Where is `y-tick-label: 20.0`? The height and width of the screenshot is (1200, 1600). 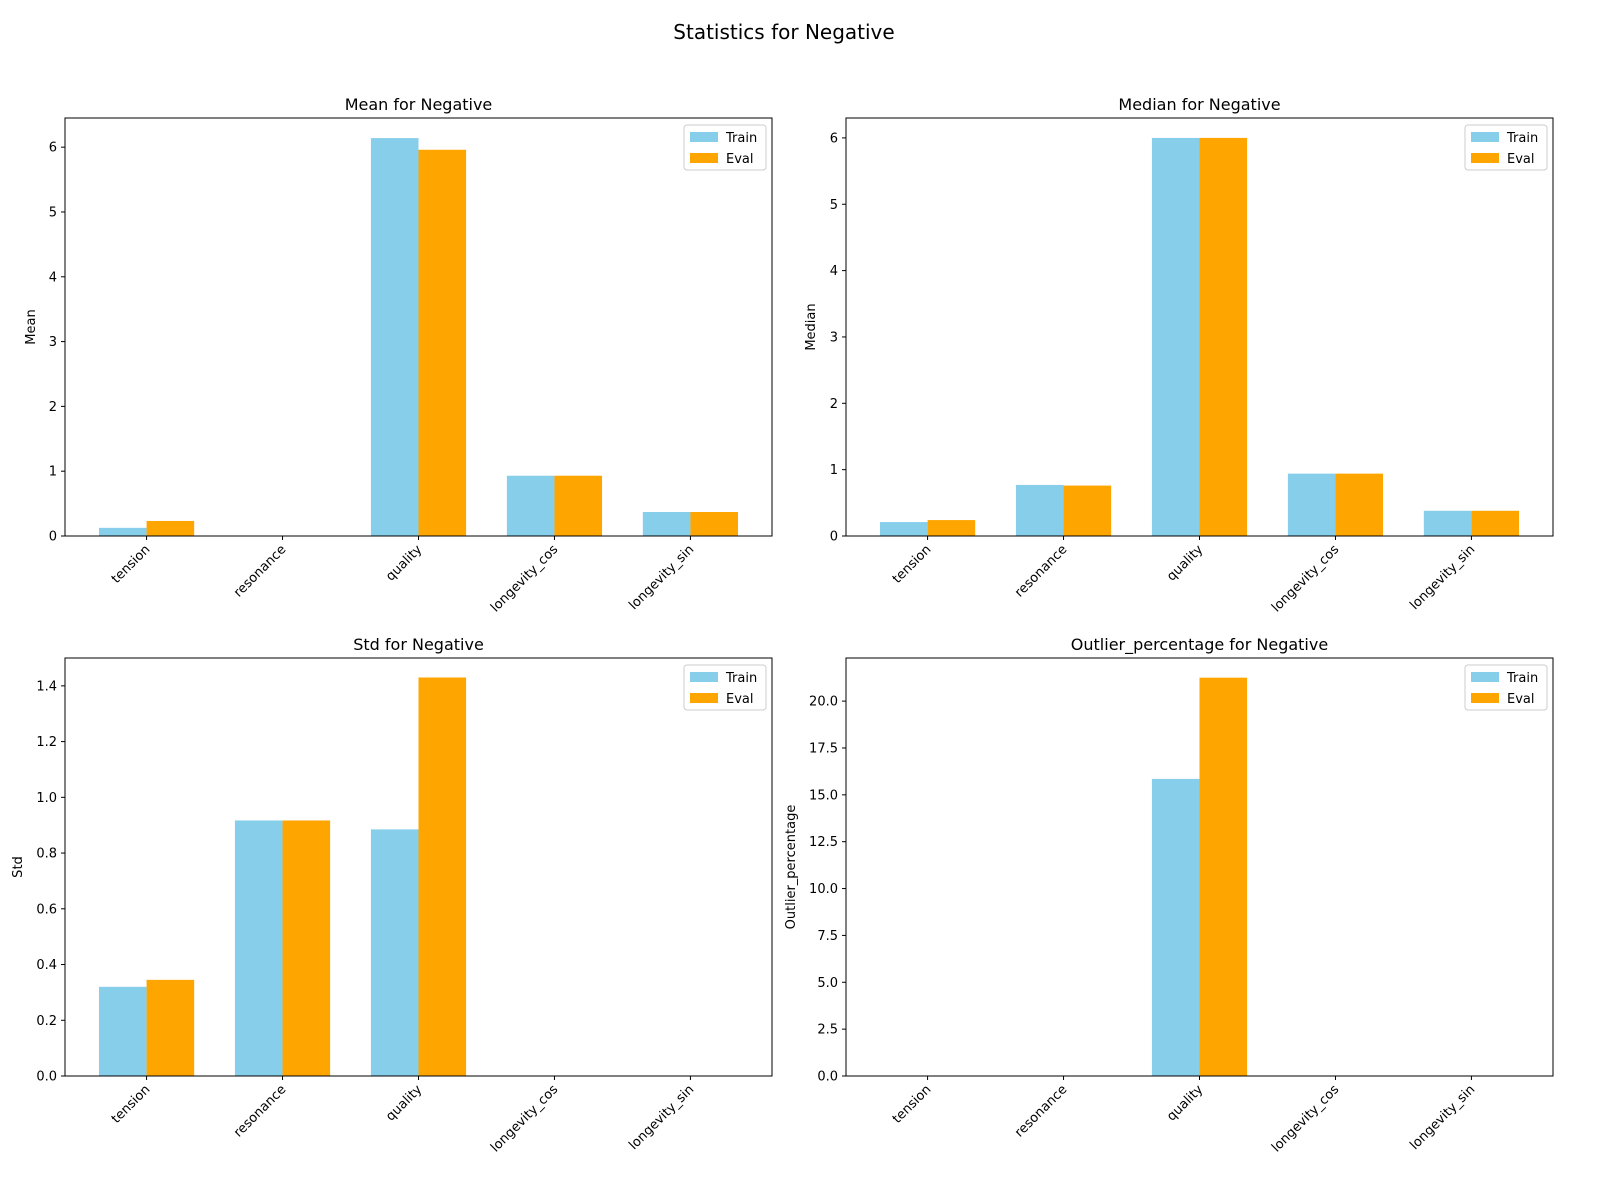 y-tick-label: 20.0 is located at coordinates (823, 702).